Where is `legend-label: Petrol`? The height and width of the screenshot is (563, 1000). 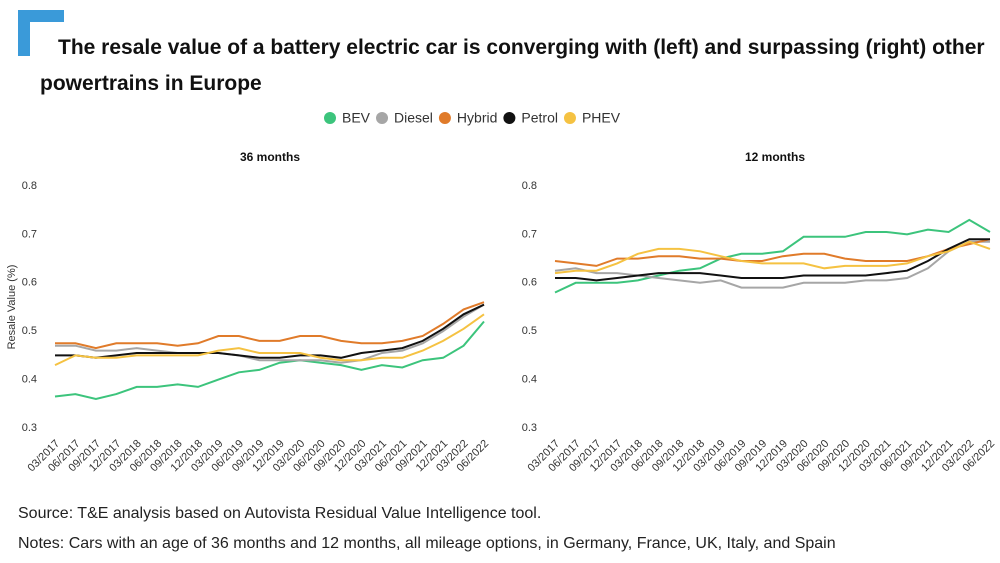 legend-label: Petrol is located at coordinates (539, 118).